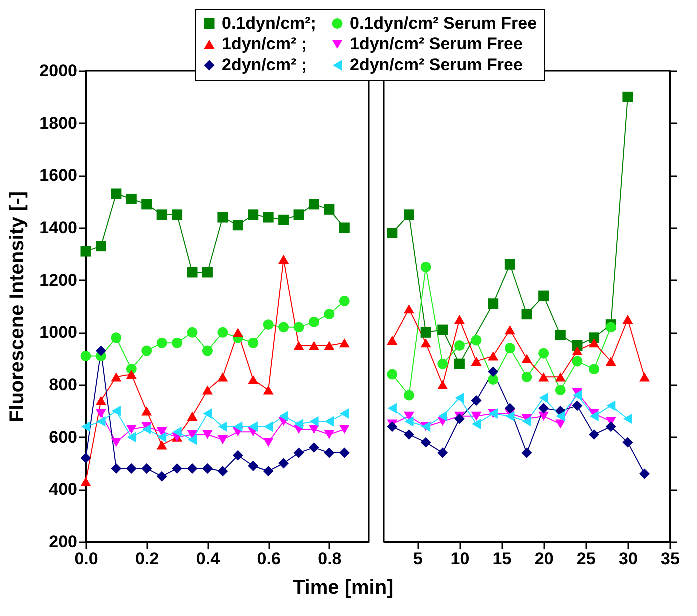 This screenshot has width=697, height=616. I want to click on x-tick-label: 35, so click(670, 559).